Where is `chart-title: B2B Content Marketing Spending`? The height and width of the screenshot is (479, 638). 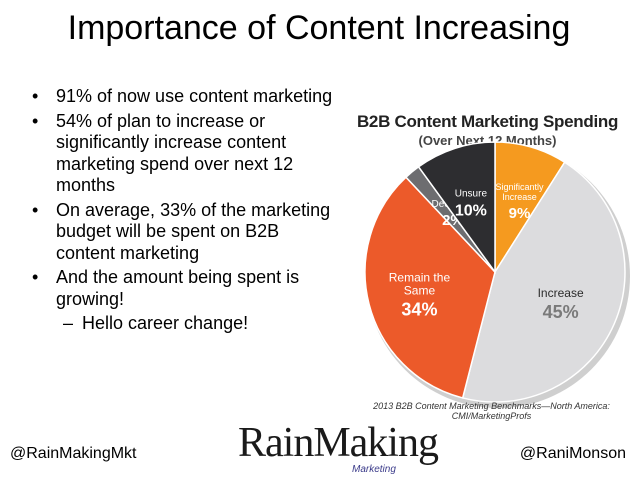 chart-title: B2B Content Marketing Spending is located at coordinates (487, 121).